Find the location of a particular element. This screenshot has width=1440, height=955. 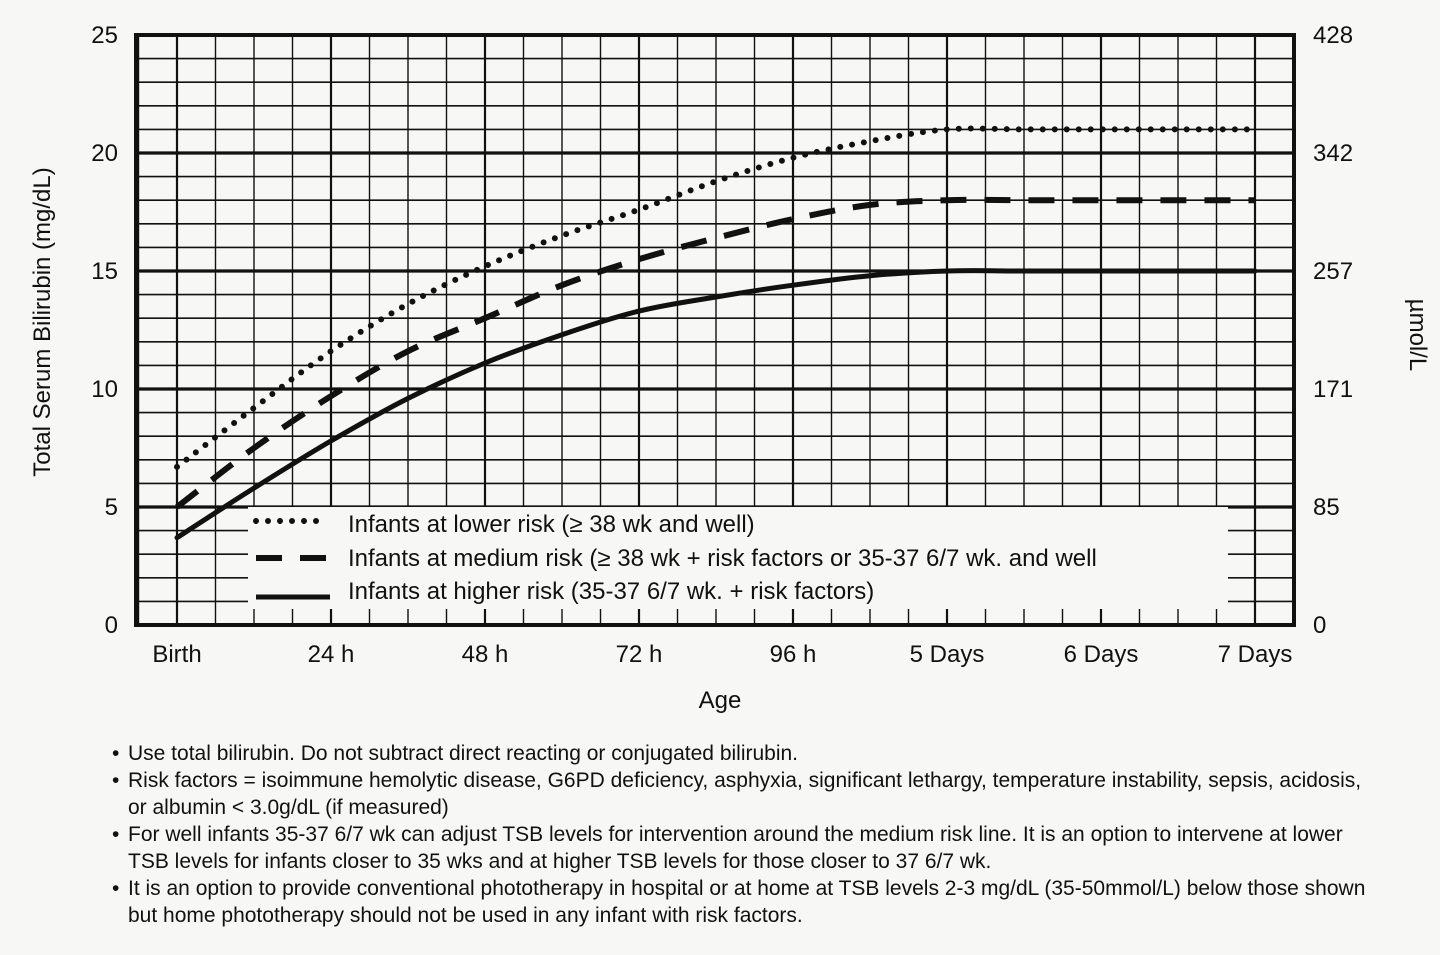

x-axis-title: Age is located at coordinates (720, 700).